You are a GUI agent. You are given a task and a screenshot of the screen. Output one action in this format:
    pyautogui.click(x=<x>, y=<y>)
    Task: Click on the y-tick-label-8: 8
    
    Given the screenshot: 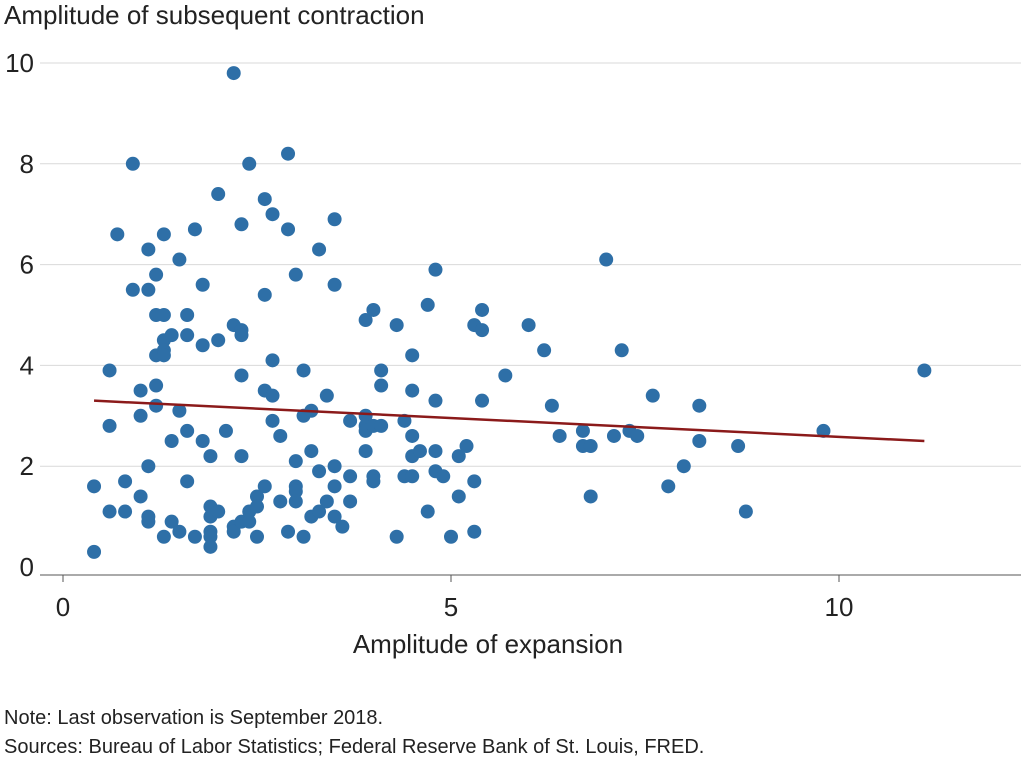 What is the action you would take?
    pyautogui.click(x=27, y=164)
    